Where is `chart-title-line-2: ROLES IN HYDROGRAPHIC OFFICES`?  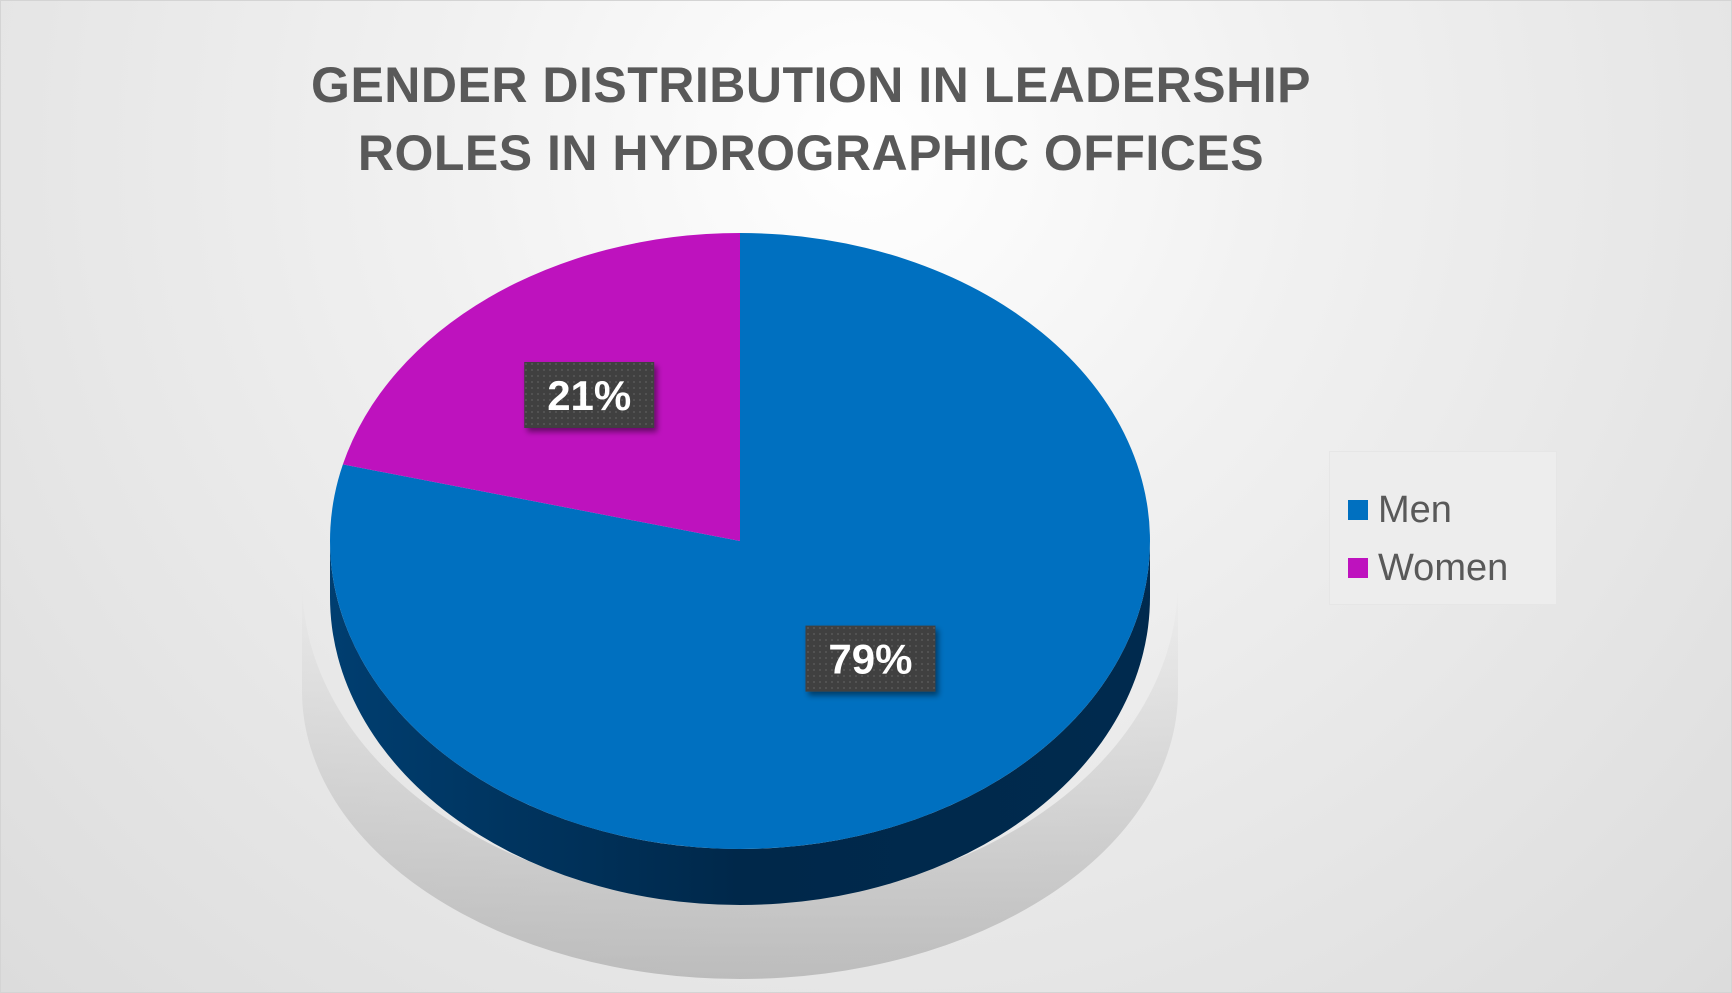 chart-title-line-2: ROLES IN HYDROGRAPHIC OFFICES is located at coordinates (811, 153).